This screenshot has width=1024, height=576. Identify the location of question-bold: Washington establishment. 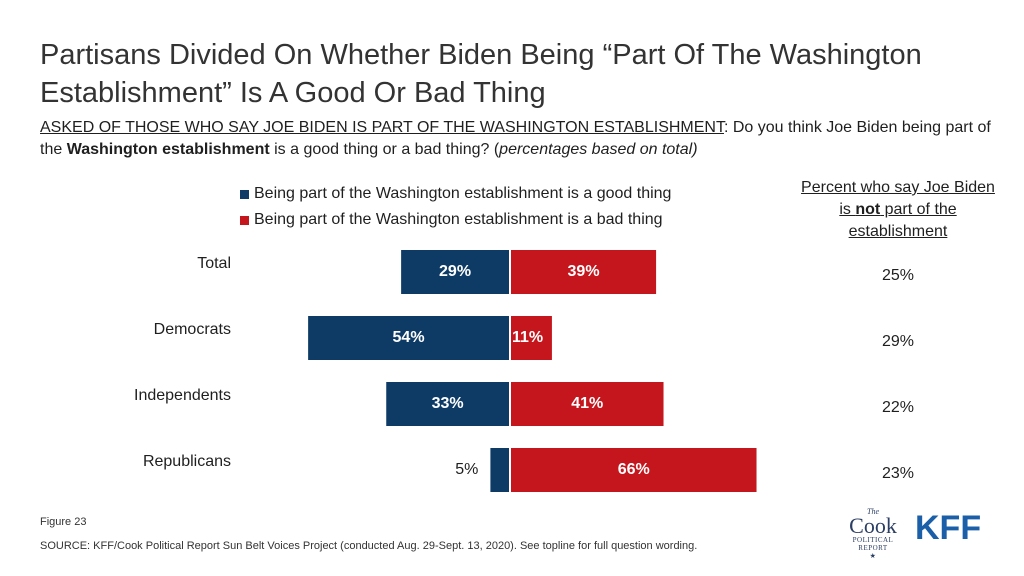
(168, 149).